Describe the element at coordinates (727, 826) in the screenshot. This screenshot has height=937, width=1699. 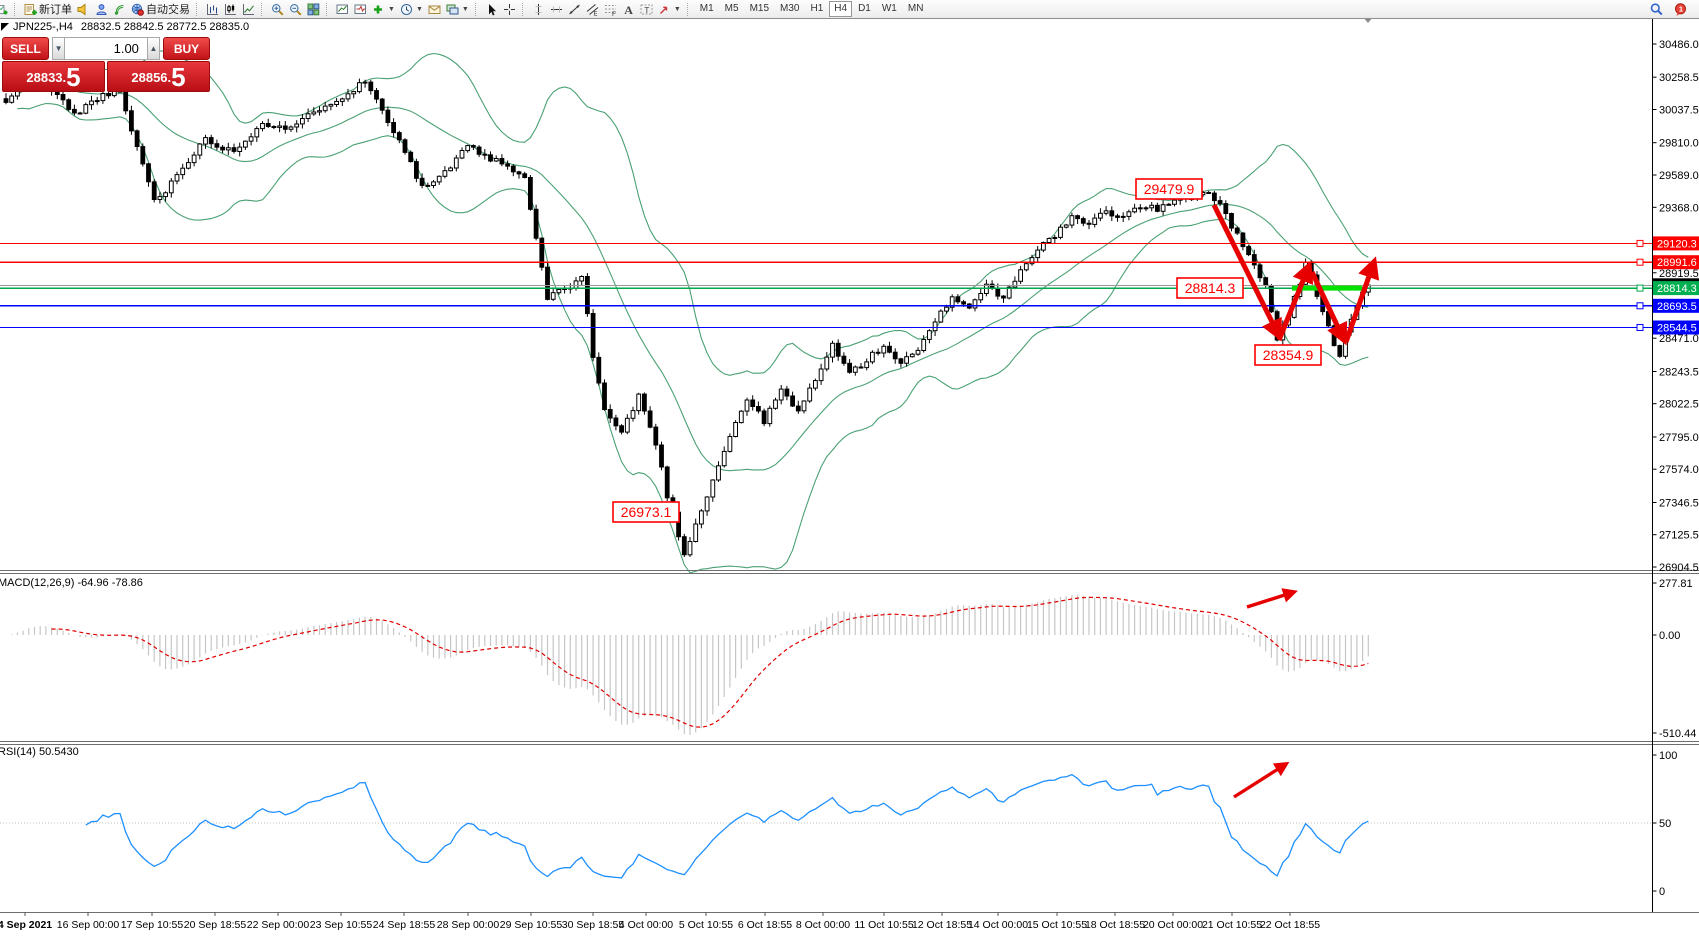
I see `rsi-line` at that location.